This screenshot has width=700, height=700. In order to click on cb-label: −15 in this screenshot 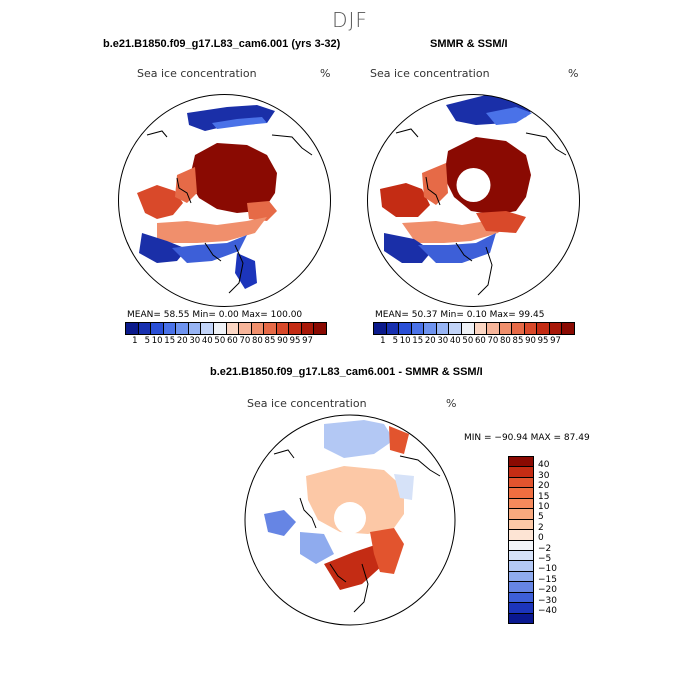, I will do `click(547, 579)`.